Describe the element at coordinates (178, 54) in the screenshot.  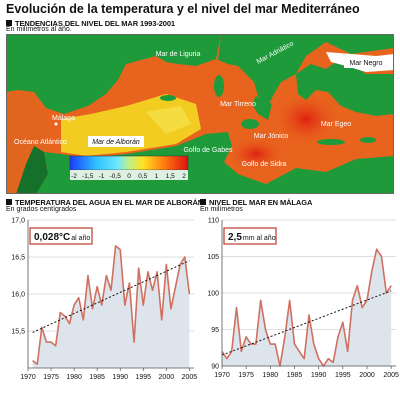
I see `label-mar-liguria: Mar de Liguria` at that location.